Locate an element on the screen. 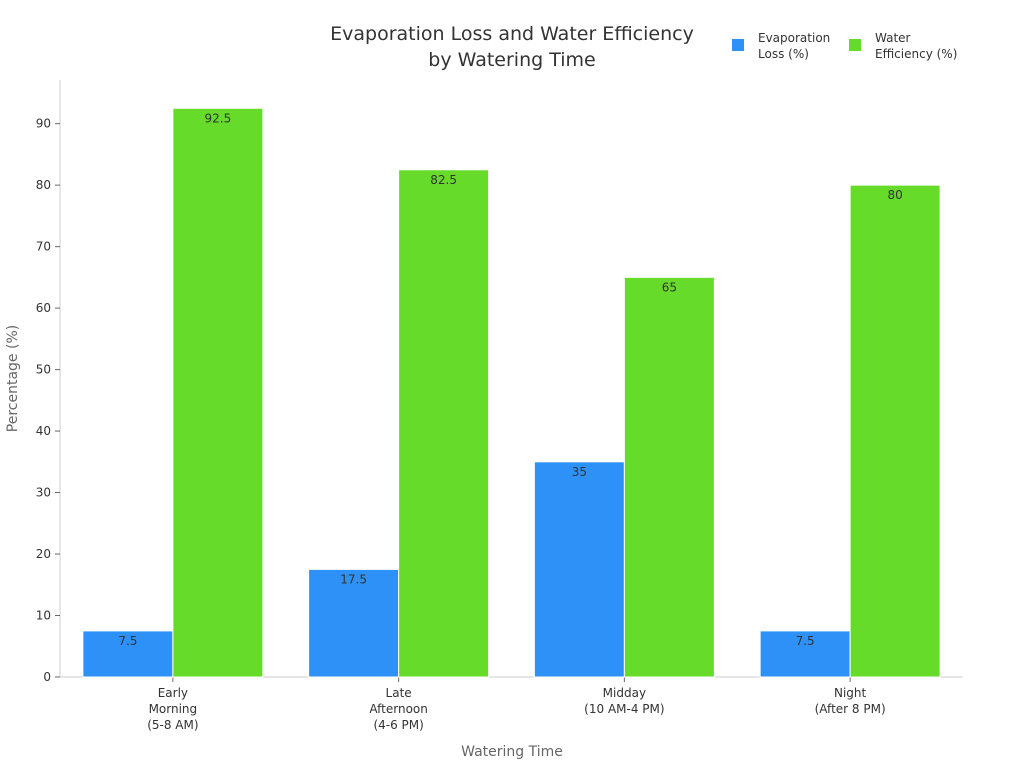 This screenshot has width=1024, height=768. x-tick-label: Midday is located at coordinates (624, 693).